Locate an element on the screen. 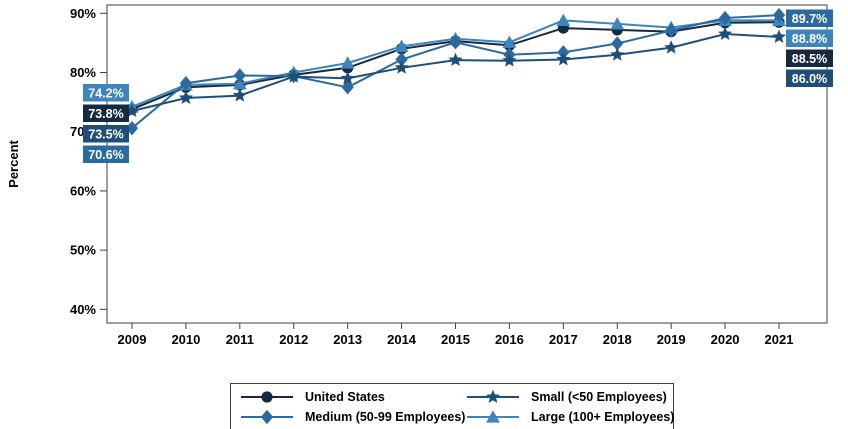  value-label-text: 74.2% is located at coordinates (105, 94).